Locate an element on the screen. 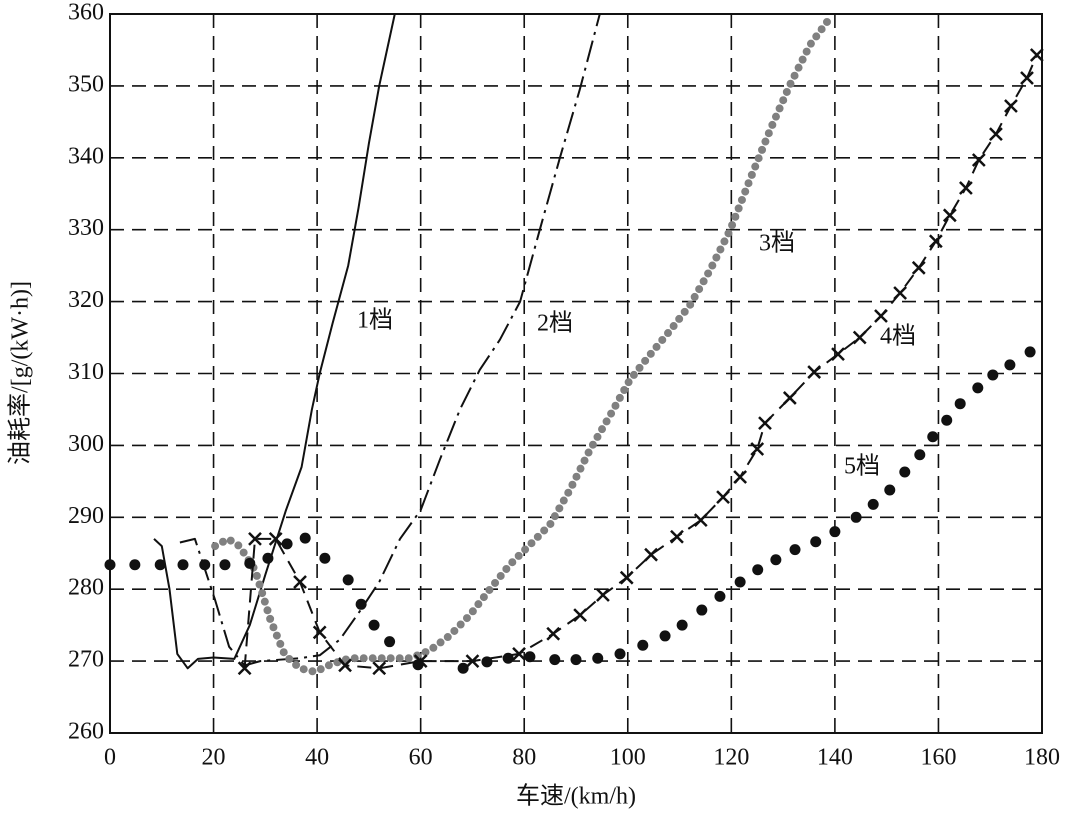 The width and height of the screenshot is (1069, 813). series-label: 1档 is located at coordinates (375, 320).